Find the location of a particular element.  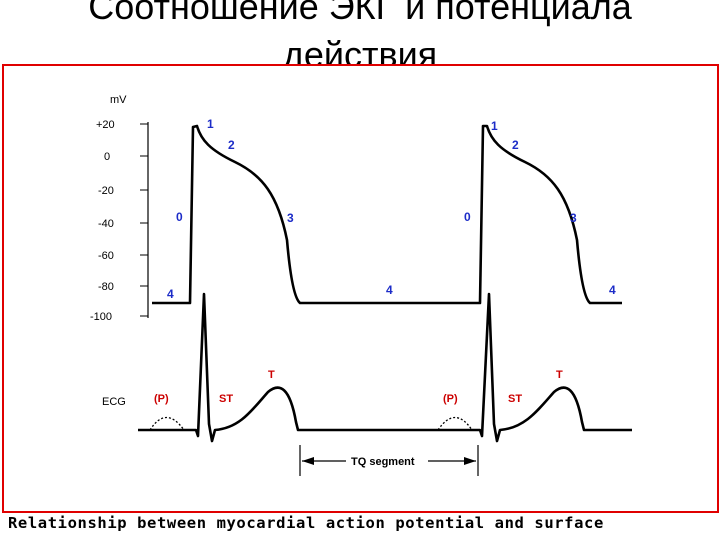

y-tick-label: -40 is located at coordinates (106, 224).